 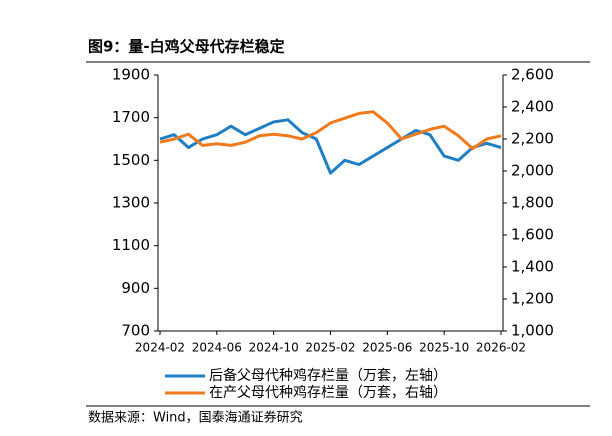 I want to click on y2-tick-label: 1,000, so click(x=532, y=331).